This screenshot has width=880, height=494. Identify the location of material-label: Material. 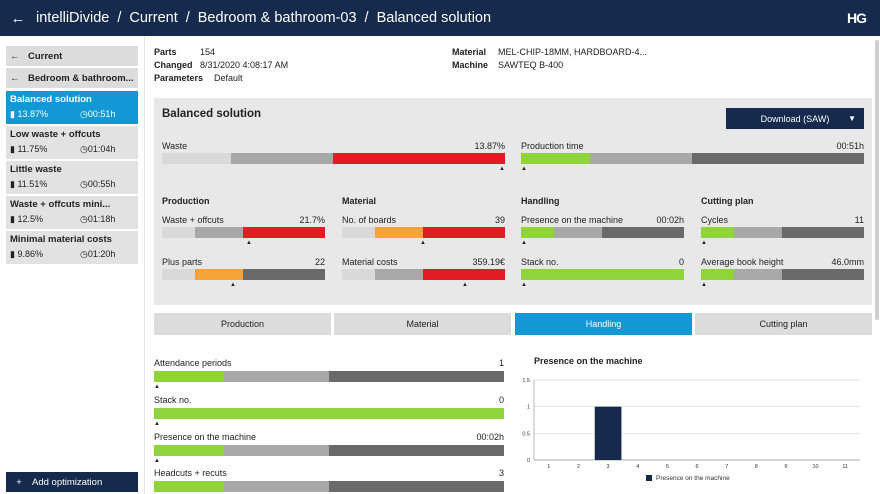
(469, 52).